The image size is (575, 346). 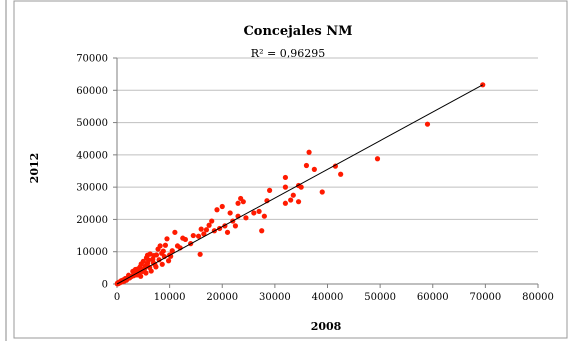 What do you see at coordinates (92, 172) in the screenshot?
I see `y-tick-labels: 0 10000 20000 30000 40000 50000 60000 70000` at bounding box center [92, 172].